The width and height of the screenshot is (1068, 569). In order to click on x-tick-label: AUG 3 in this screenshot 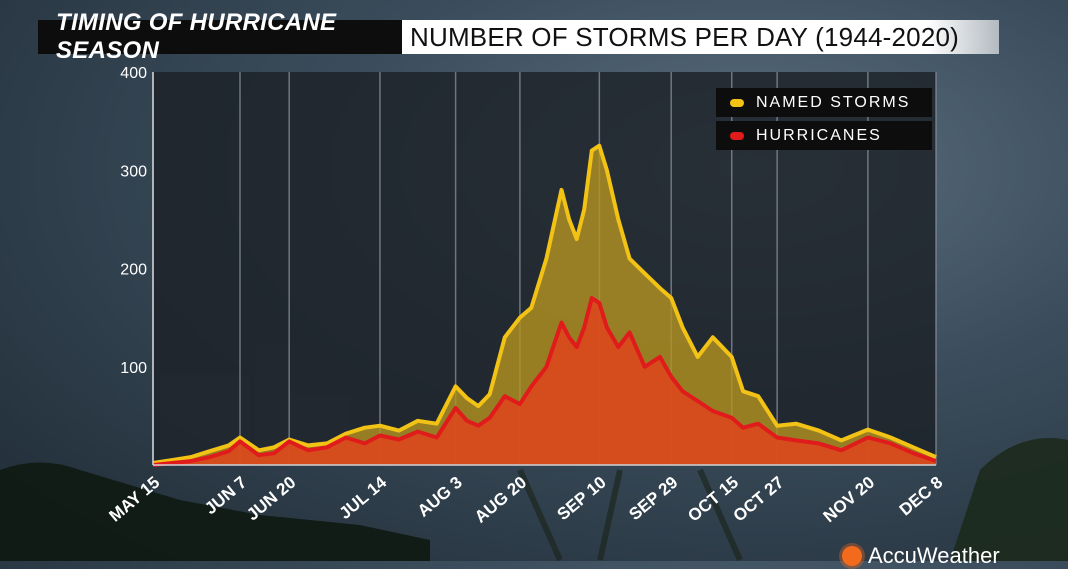, I will do `click(440, 497)`.